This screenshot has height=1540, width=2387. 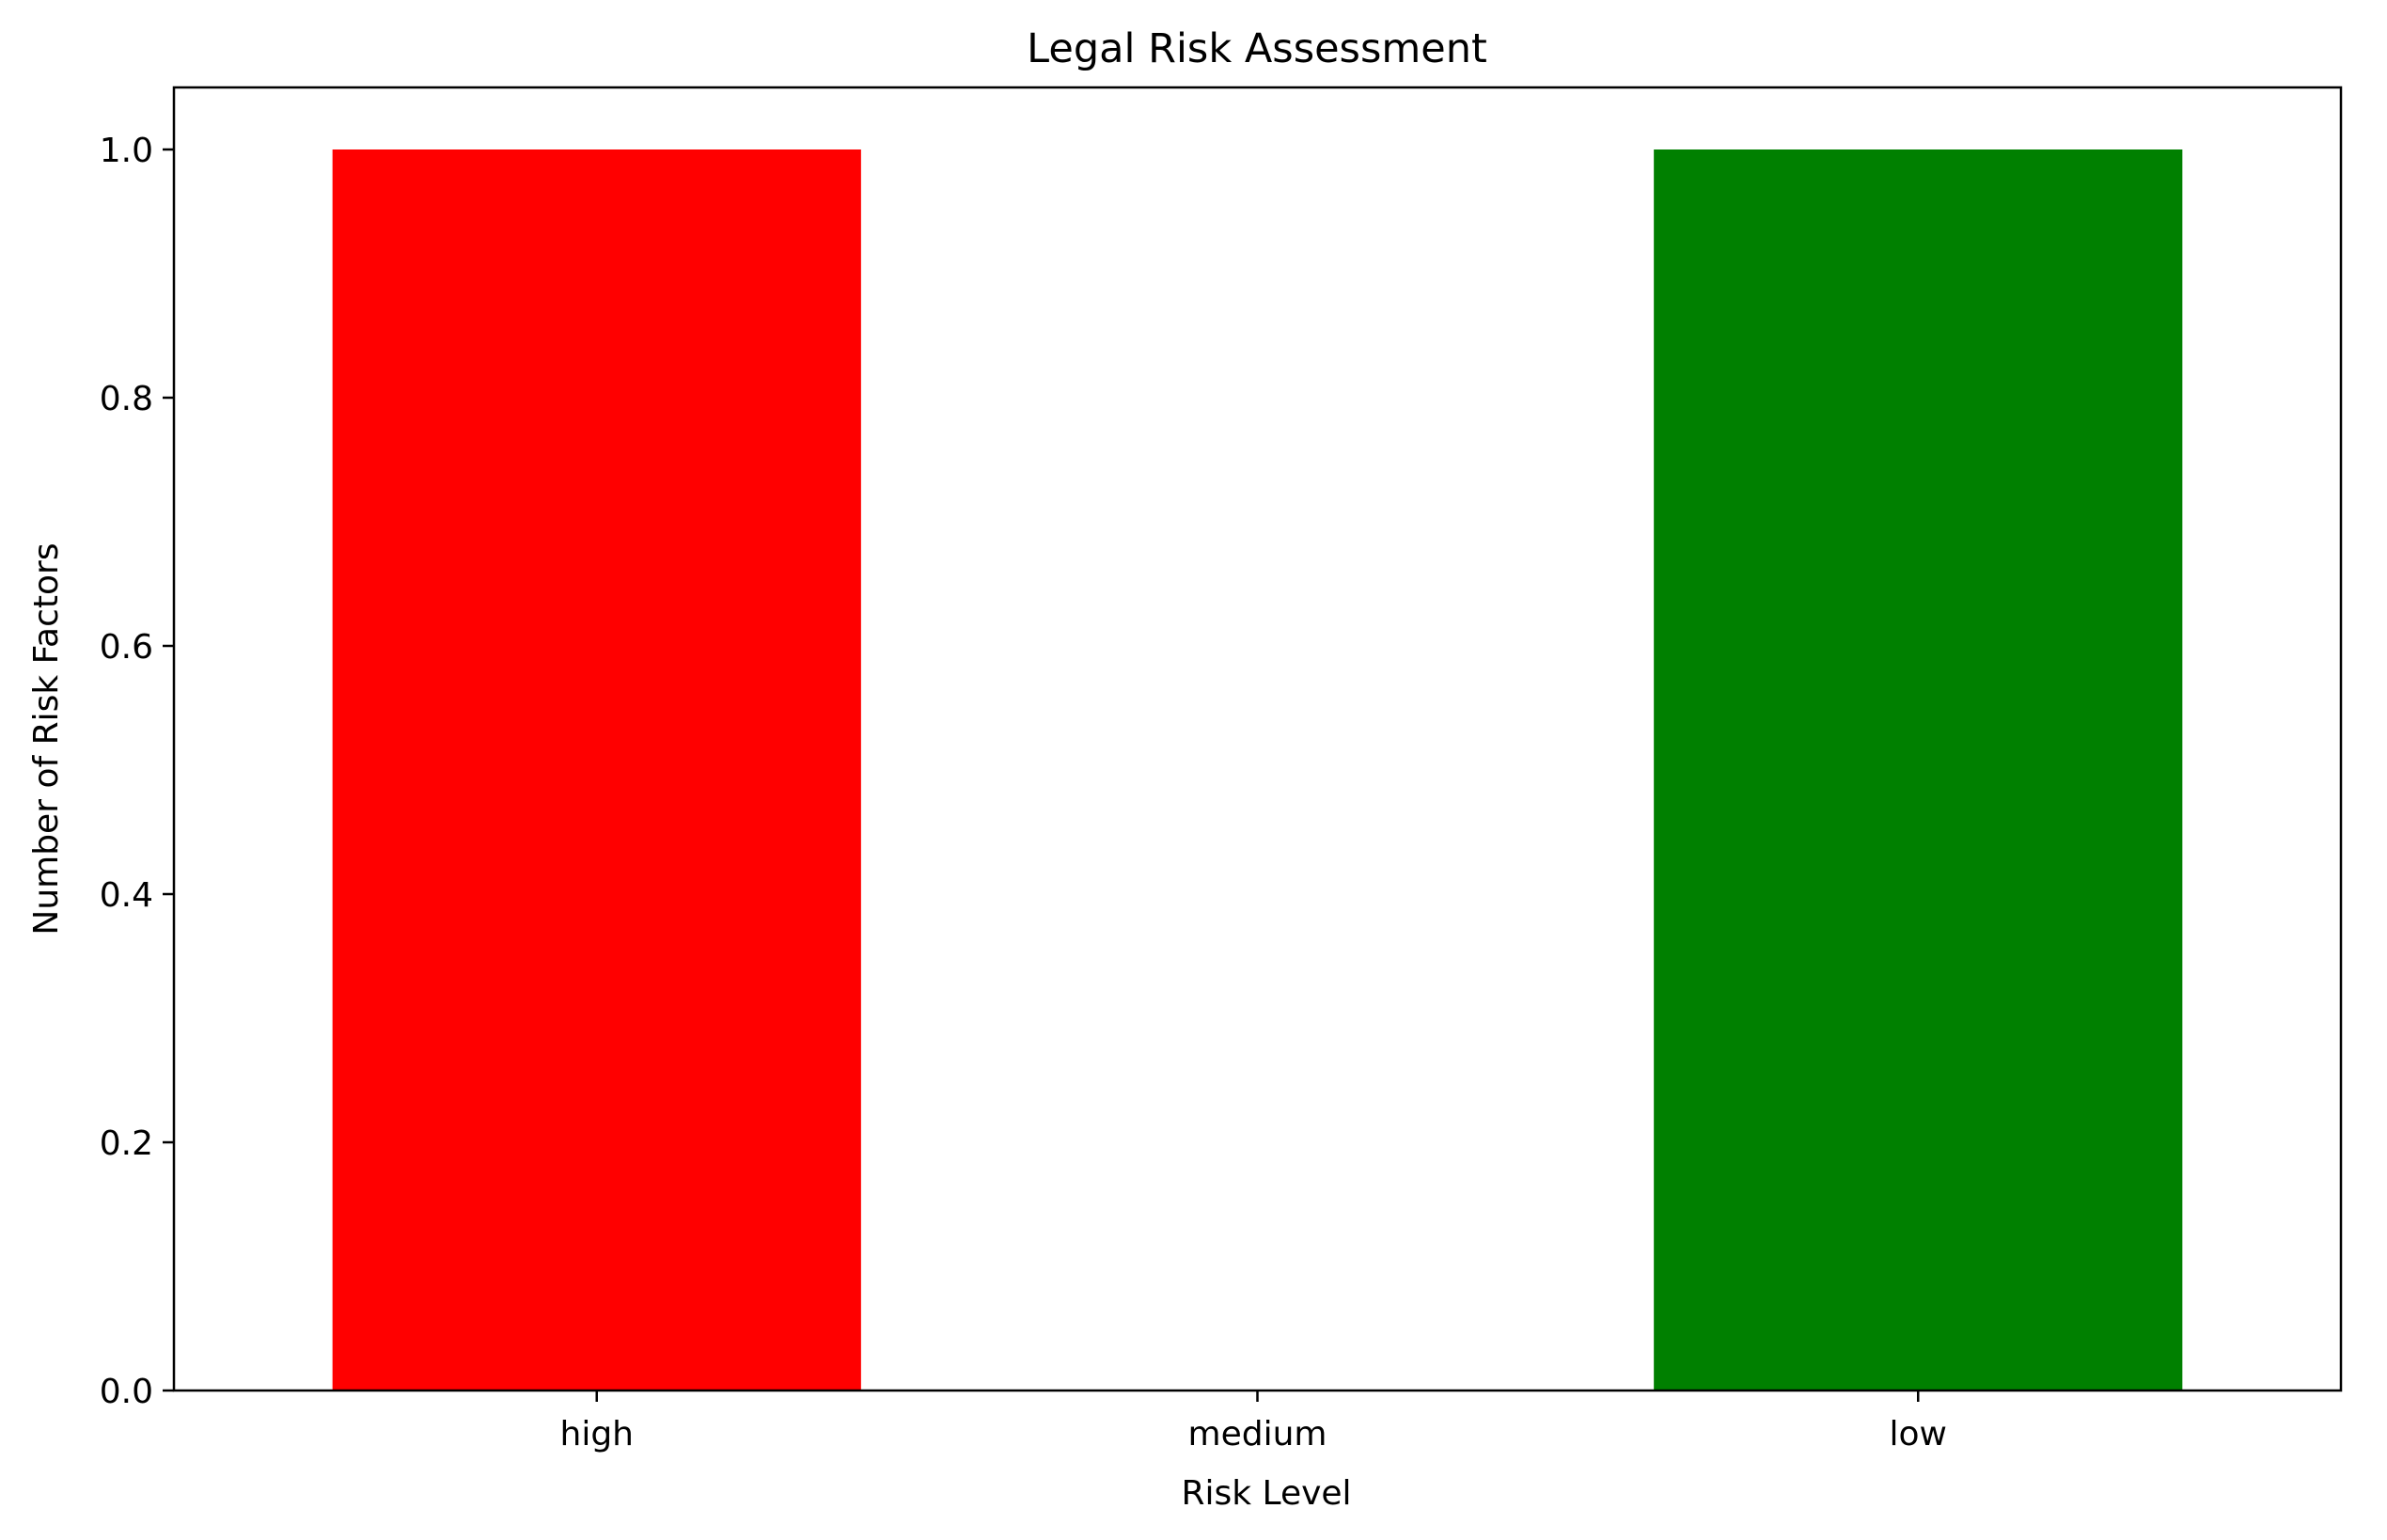 What do you see at coordinates (126, 895) in the screenshot?
I see `y-tick-label: 0.4` at bounding box center [126, 895].